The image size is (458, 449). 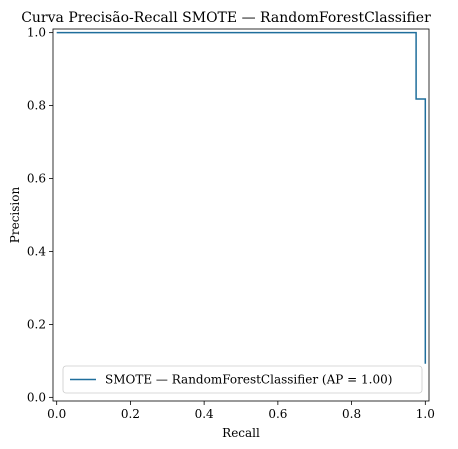 What do you see at coordinates (36, 397) in the screenshot?
I see `y-tick-label: 0.0` at bounding box center [36, 397].